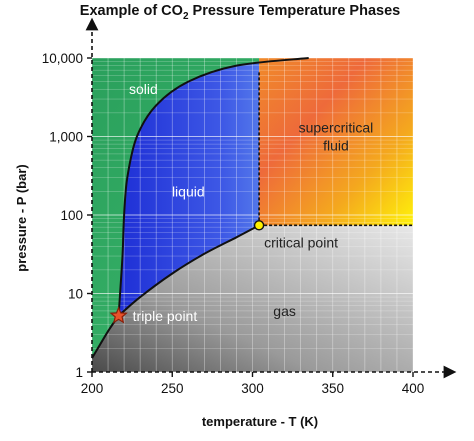  I want to click on region-label-gas: gas, so click(284, 311).